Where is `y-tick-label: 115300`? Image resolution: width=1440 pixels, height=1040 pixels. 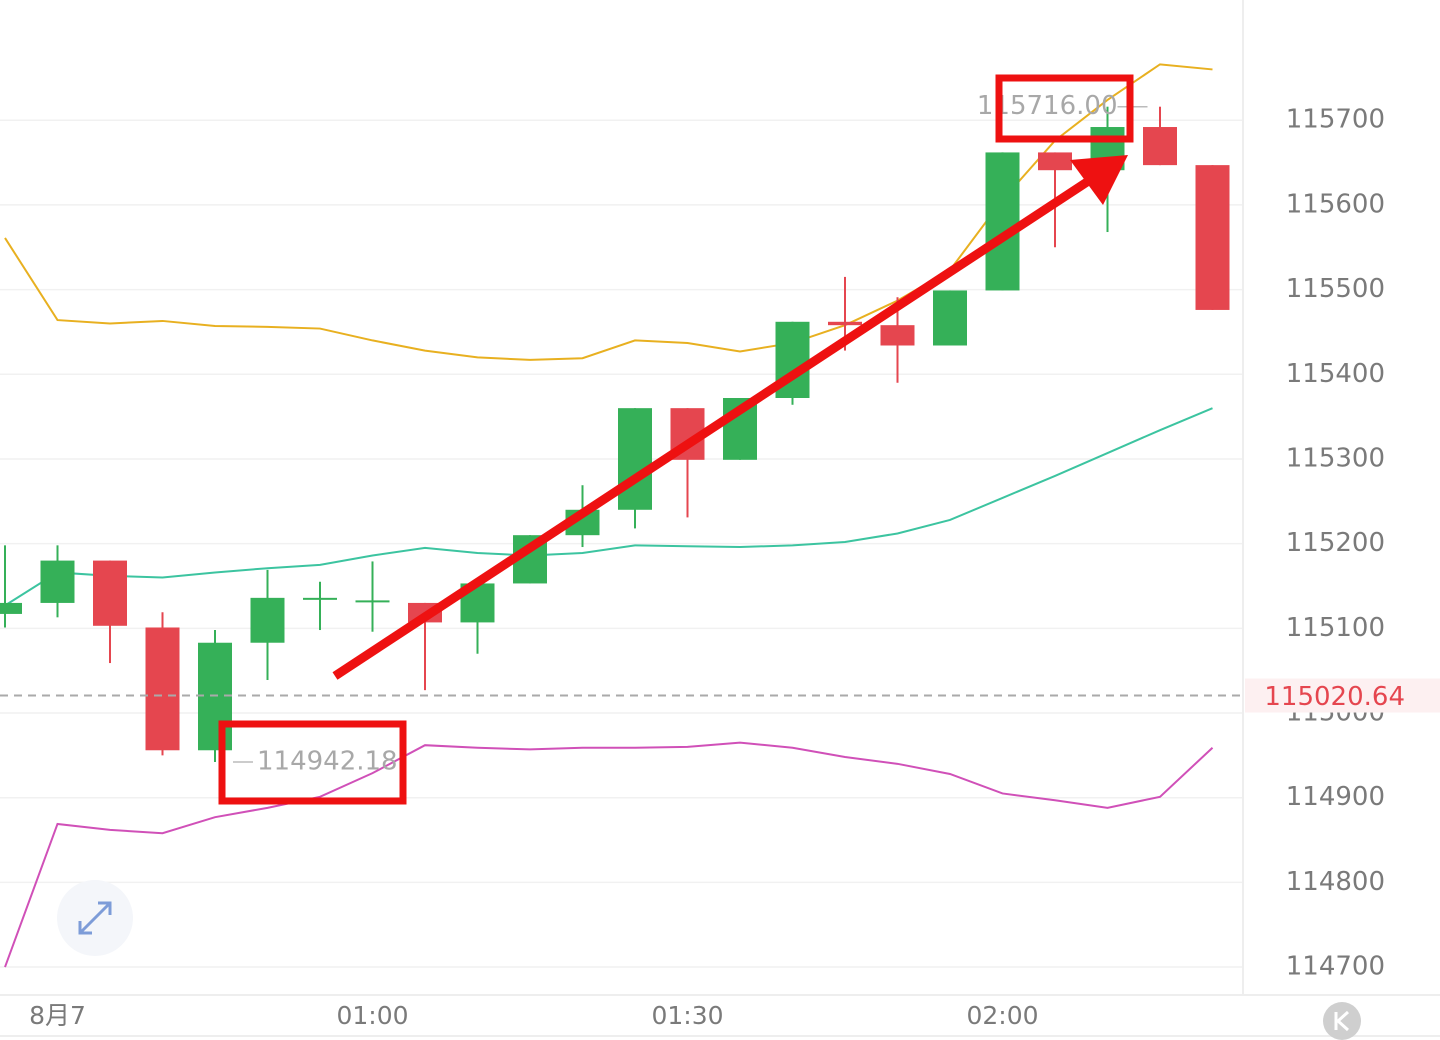
y-tick-label: 115300 is located at coordinates (1335, 458).